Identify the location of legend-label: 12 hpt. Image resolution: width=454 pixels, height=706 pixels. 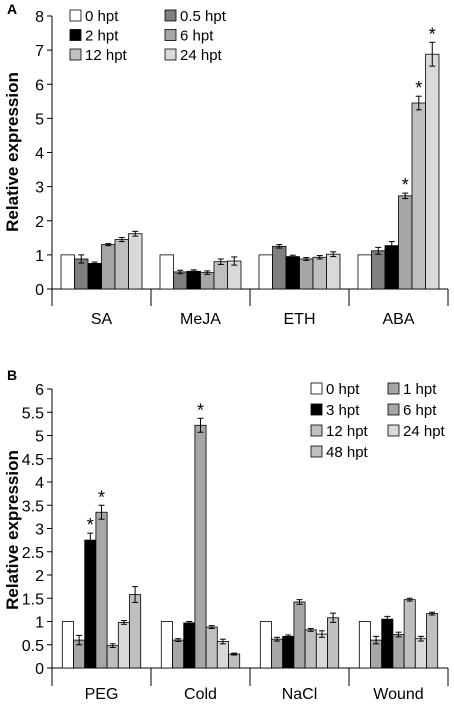
(106, 55).